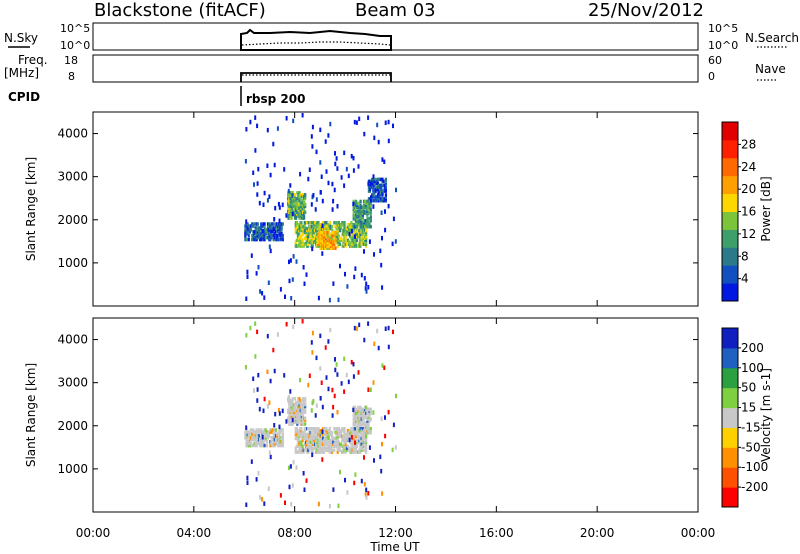 This screenshot has height=554, width=800. I want to click on x-tick-label: 20:00, so click(597, 533).